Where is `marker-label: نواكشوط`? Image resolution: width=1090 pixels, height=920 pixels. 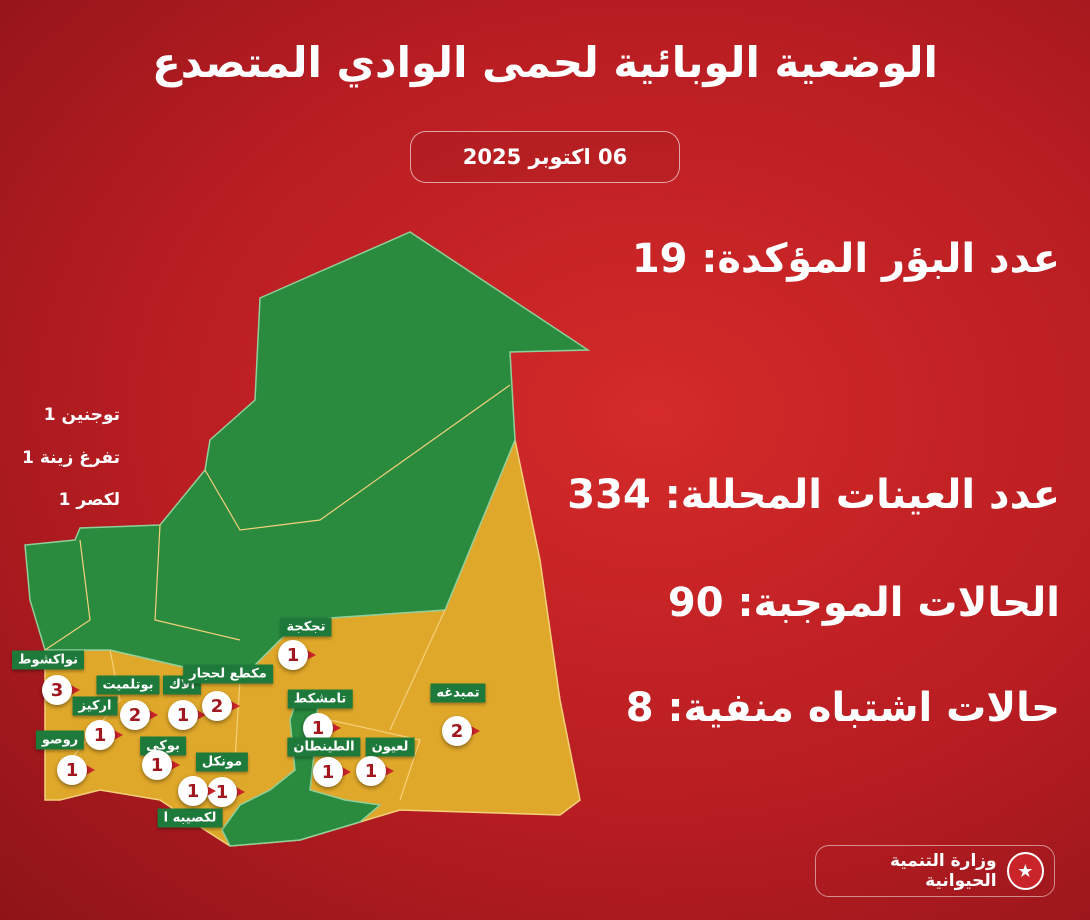
marker-label: نواكشوط is located at coordinates (48, 660).